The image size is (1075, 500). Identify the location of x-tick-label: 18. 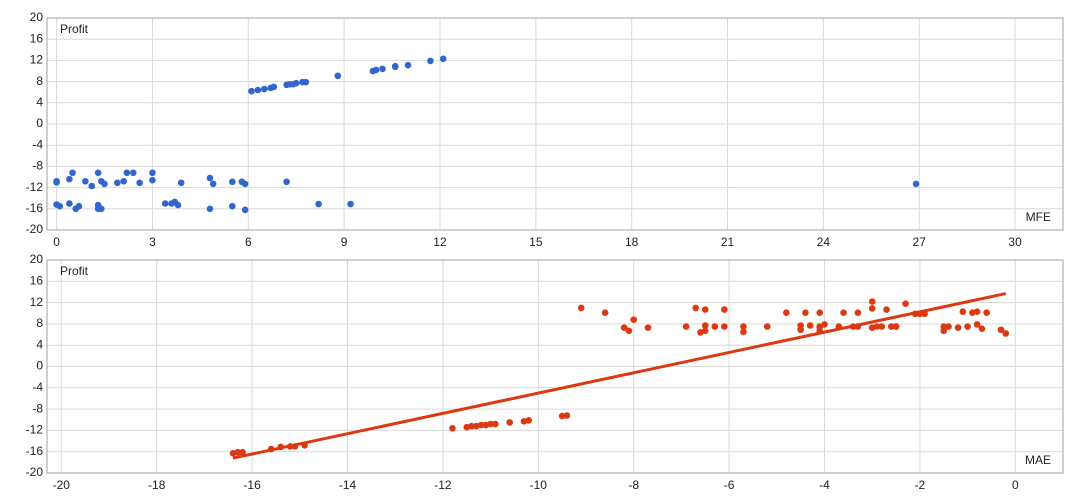
(632, 242).